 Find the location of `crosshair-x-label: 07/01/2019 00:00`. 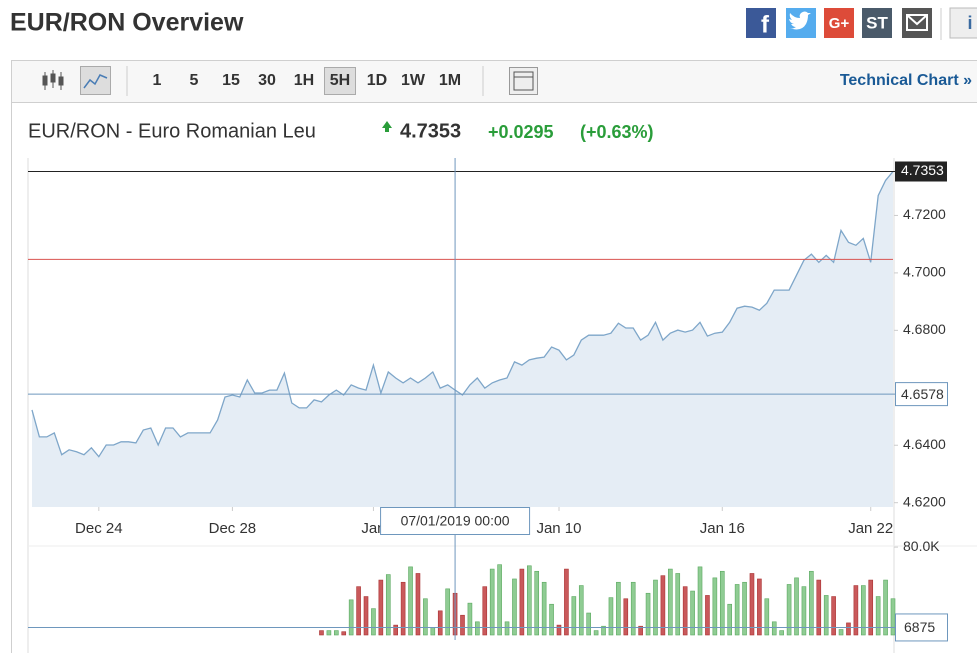

crosshair-x-label: 07/01/2019 00:00 is located at coordinates (455, 521).